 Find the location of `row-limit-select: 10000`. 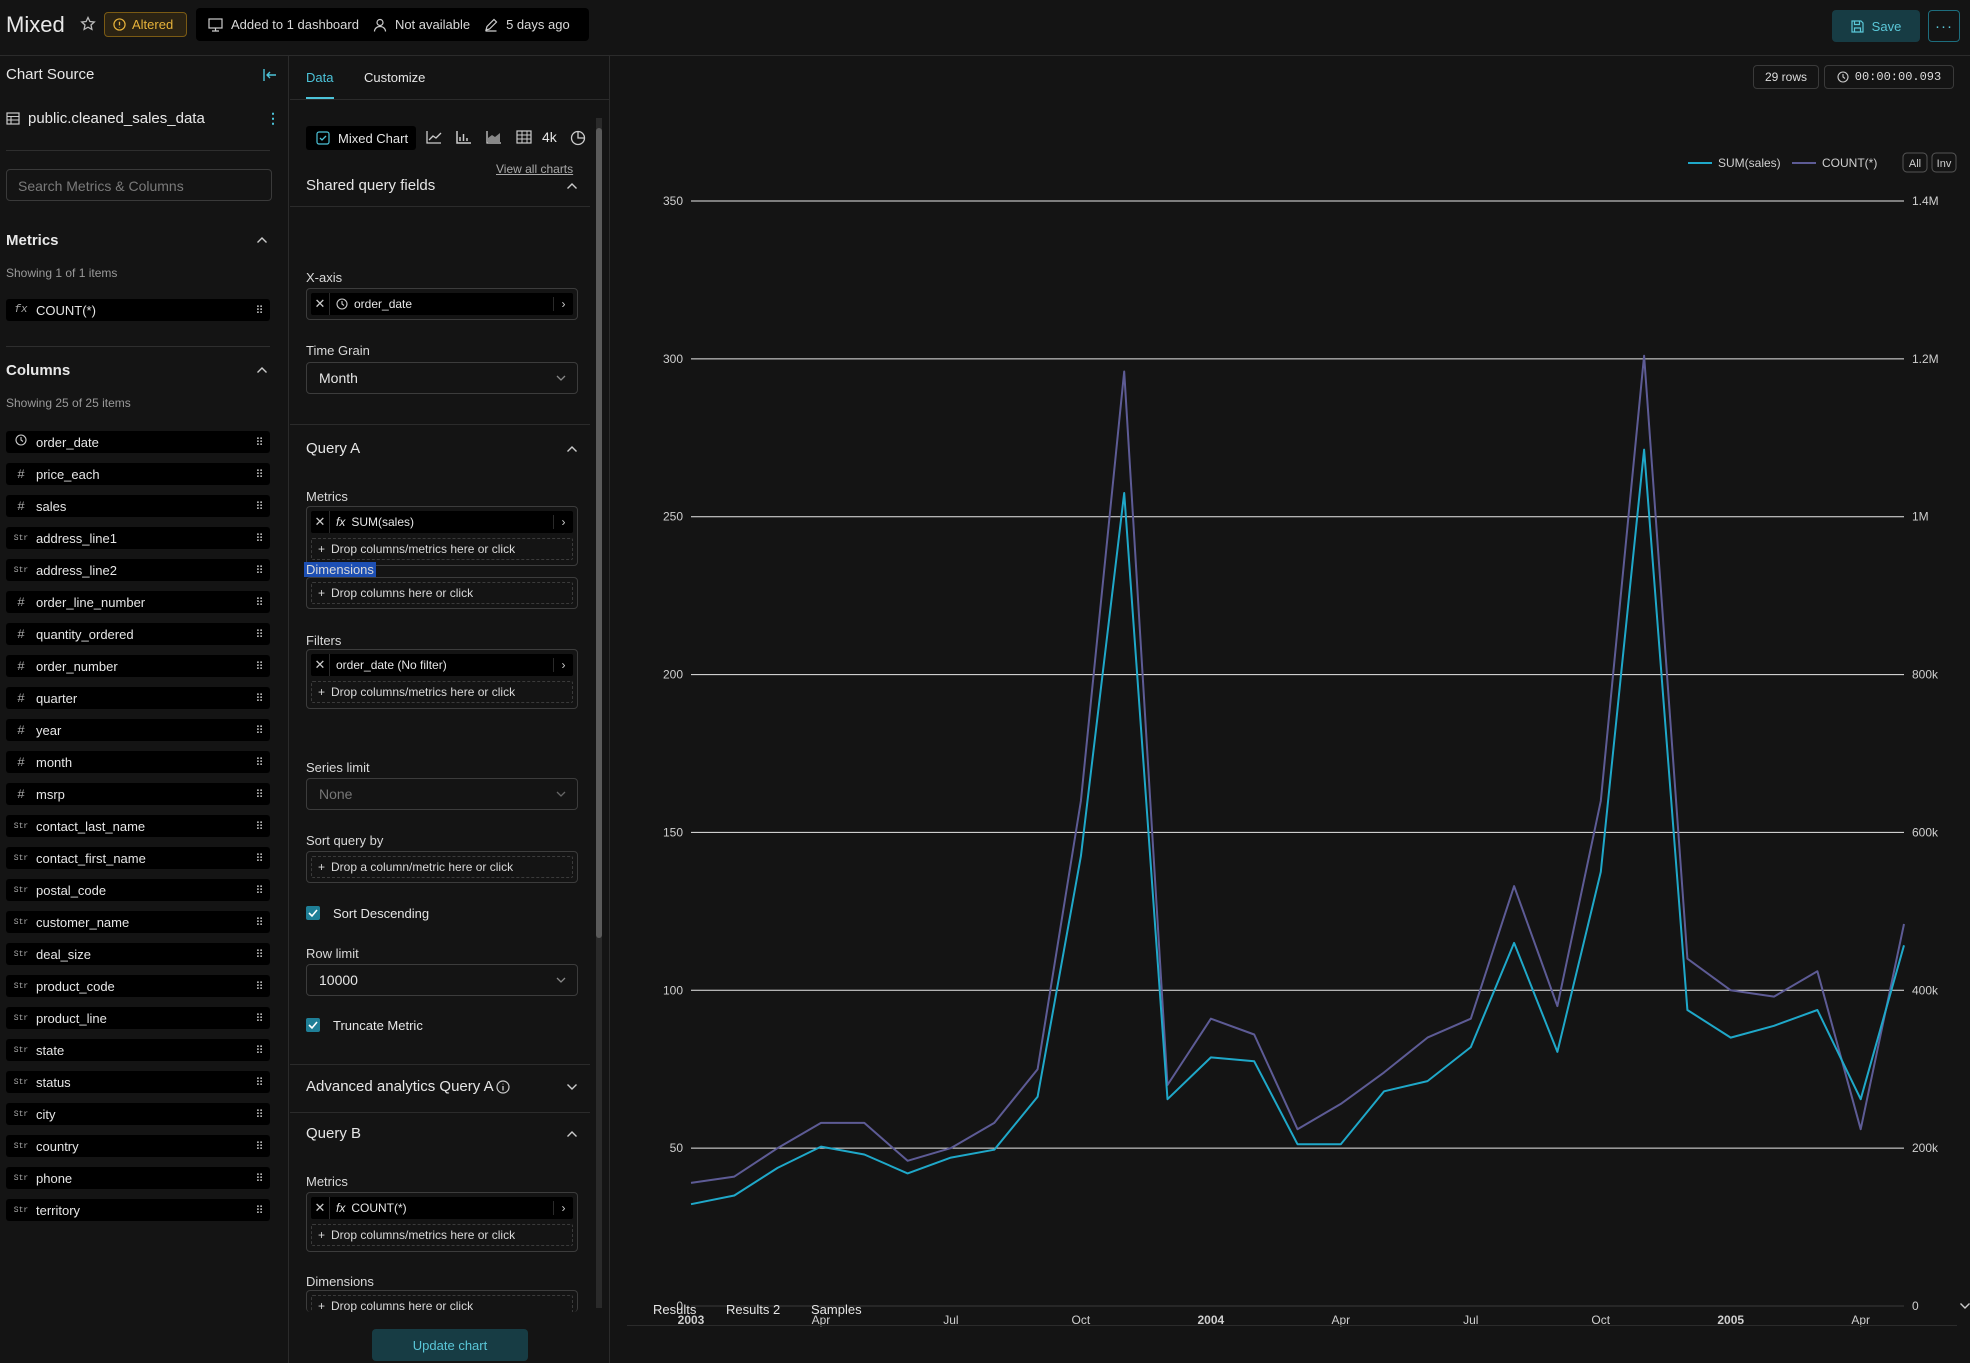

row-limit-select: 10000 is located at coordinates (442, 980).